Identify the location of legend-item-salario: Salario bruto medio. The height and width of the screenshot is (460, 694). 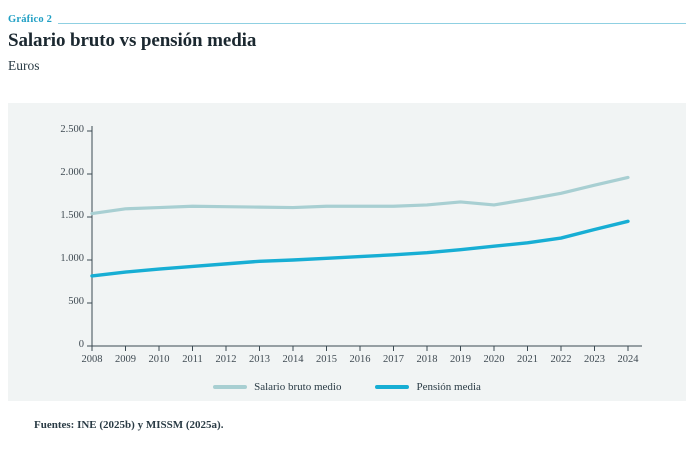
(277, 387).